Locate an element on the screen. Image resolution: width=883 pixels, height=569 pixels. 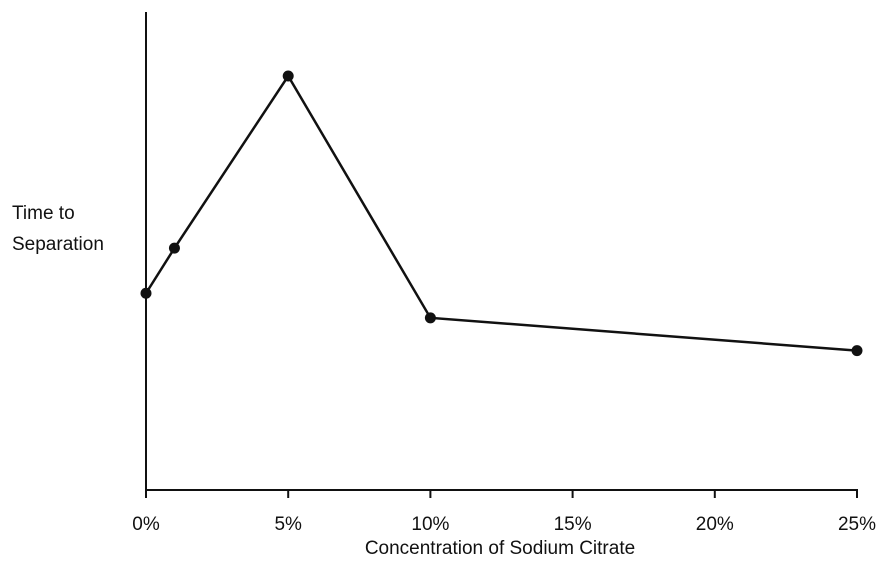
x-tick-label: 20% is located at coordinates (715, 524).